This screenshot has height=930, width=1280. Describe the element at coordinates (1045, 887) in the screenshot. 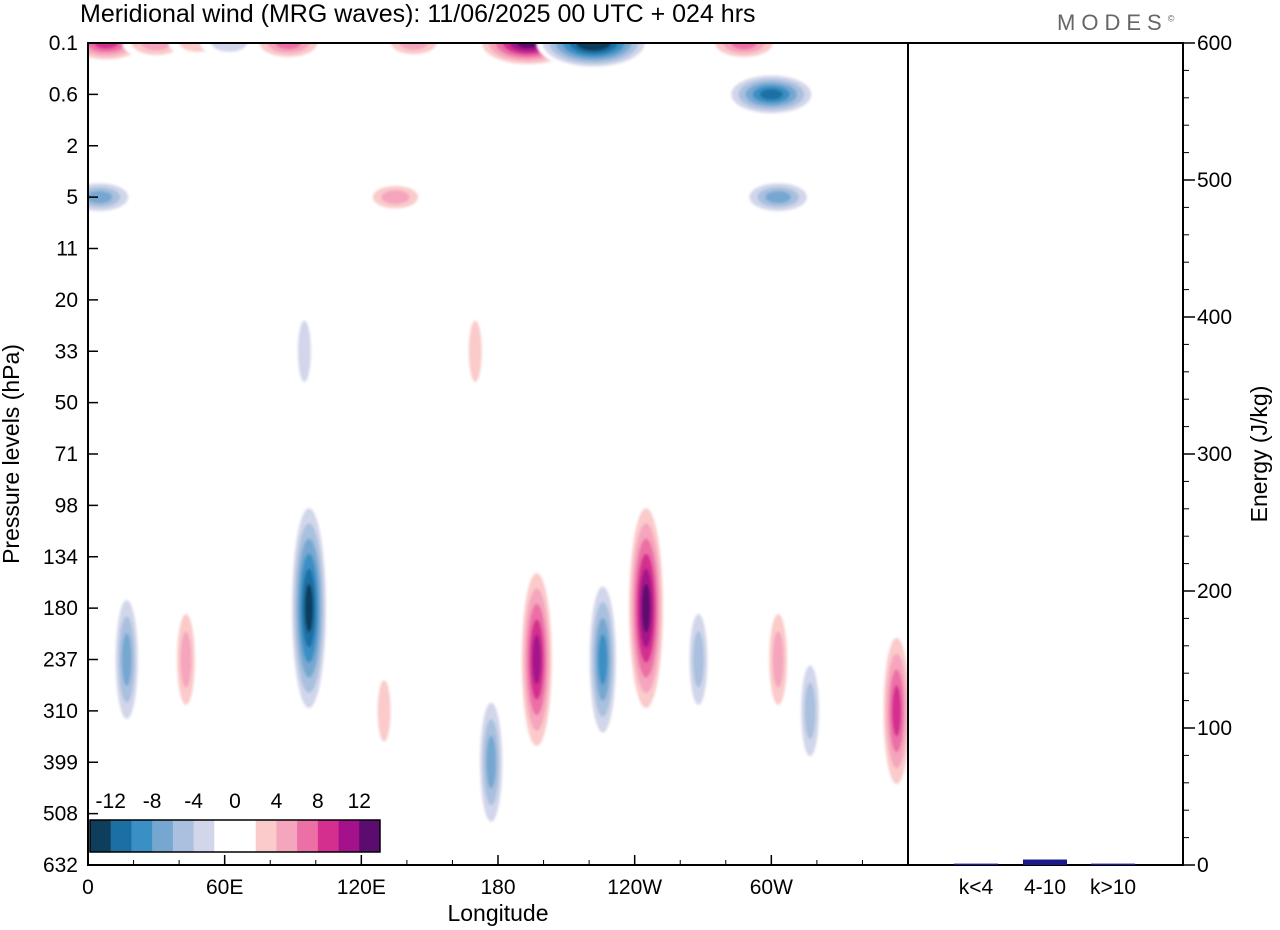

I see `energy-category-label: 4-10` at that location.